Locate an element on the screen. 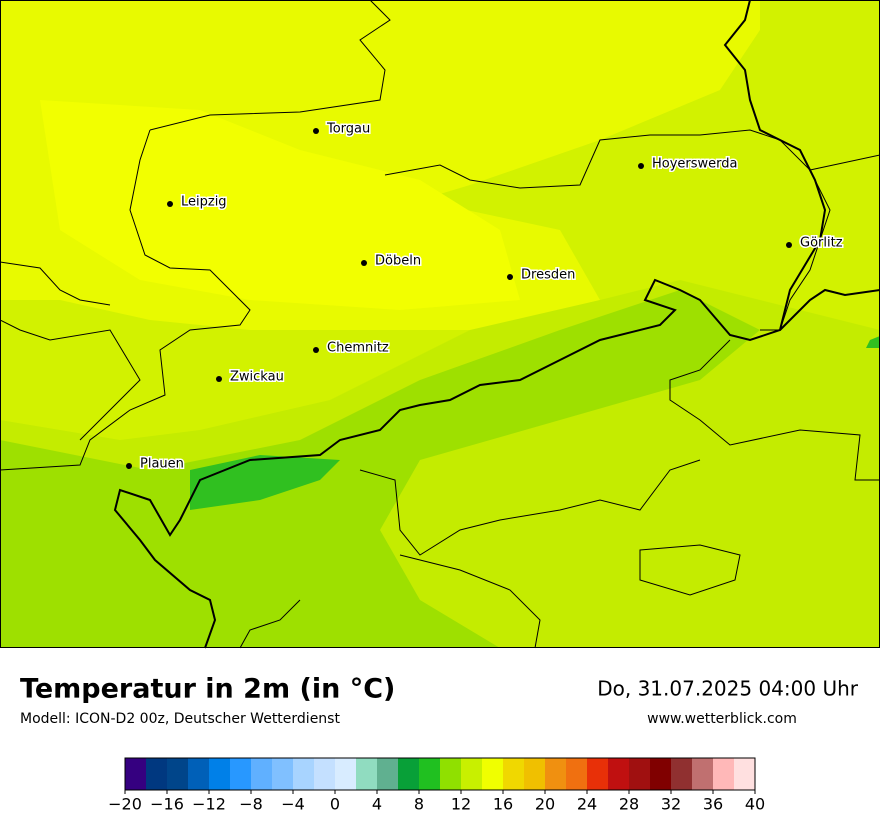 The width and height of the screenshot is (880, 834). colorbar-tick-label: 4 is located at coordinates (377, 804).